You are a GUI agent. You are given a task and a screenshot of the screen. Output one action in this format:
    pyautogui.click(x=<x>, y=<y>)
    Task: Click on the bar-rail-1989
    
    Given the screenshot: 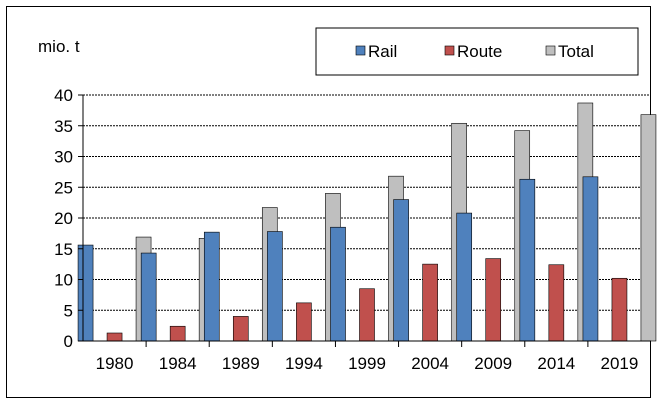 What is the action you would take?
    pyautogui.click(x=211, y=286)
    